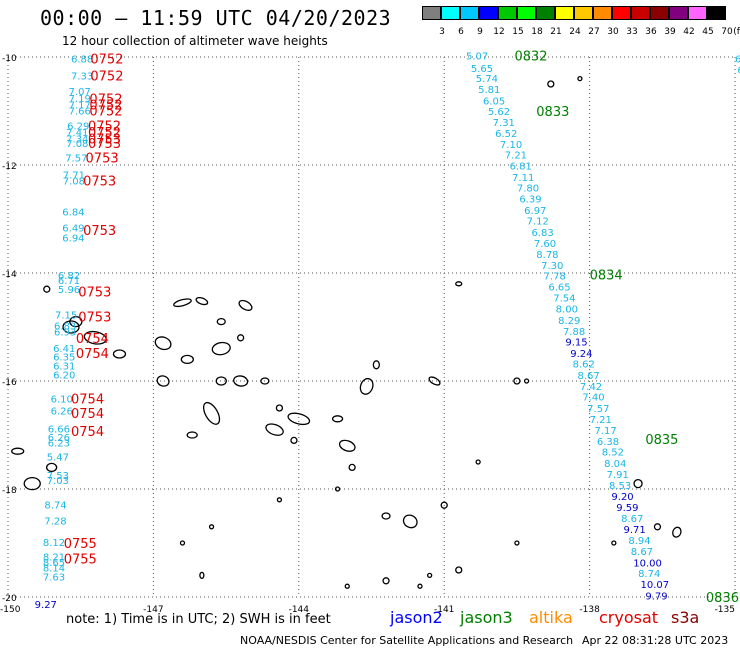  Describe the element at coordinates (46, 605) in the screenshot. I see `wave-height-value: 9.27` at that location.